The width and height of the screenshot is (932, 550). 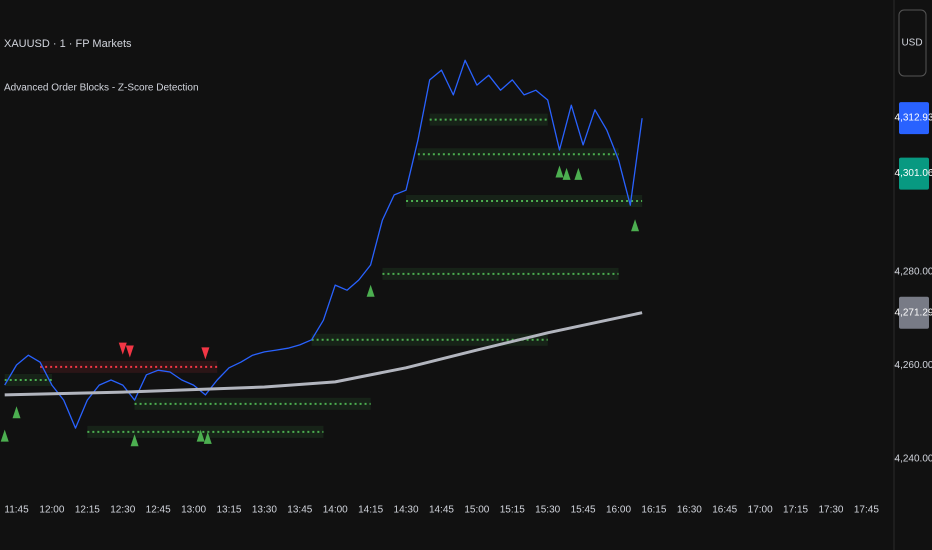 I want to click on chart-title: XAUUSD · 1 · FP Markets, so click(x=68, y=44).